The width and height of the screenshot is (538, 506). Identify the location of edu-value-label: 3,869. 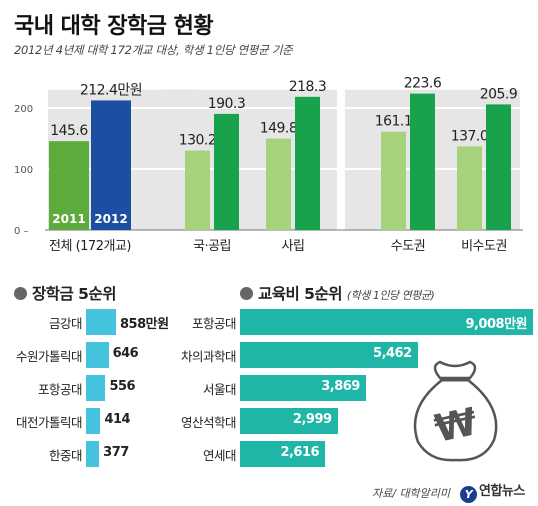
(340, 386).